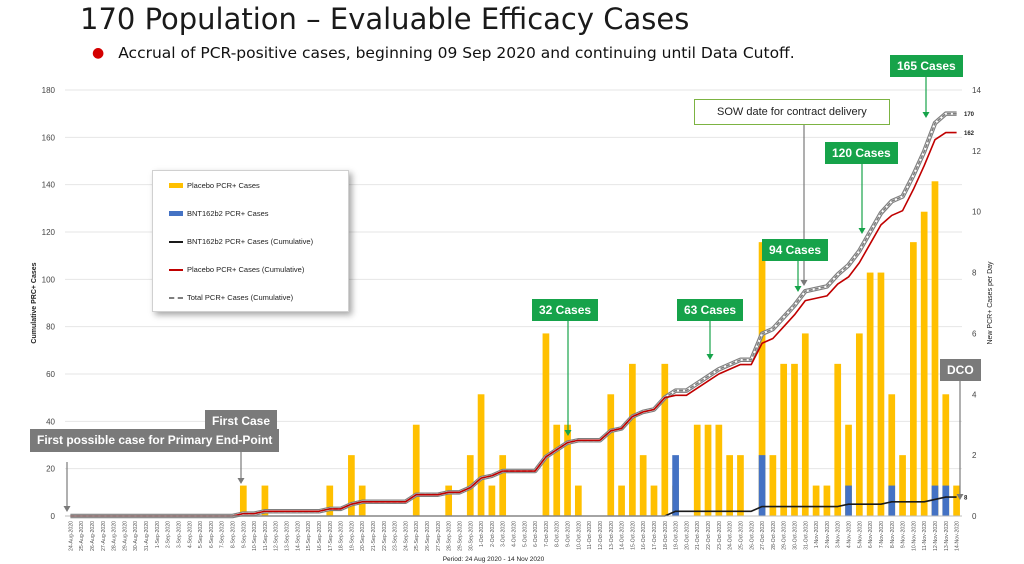 The width and height of the screenshot is (1024, 564). What do you see at coordinates (990, 303) in the screenshot?
I see `y2-axis-label: New PCR+ Cases per Day` at bounding box center [990, 303].